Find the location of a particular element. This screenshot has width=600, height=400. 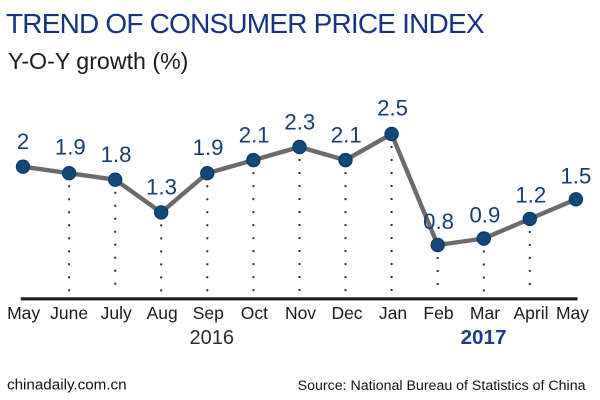

svg-text: July is located at coordinates (116, 313).